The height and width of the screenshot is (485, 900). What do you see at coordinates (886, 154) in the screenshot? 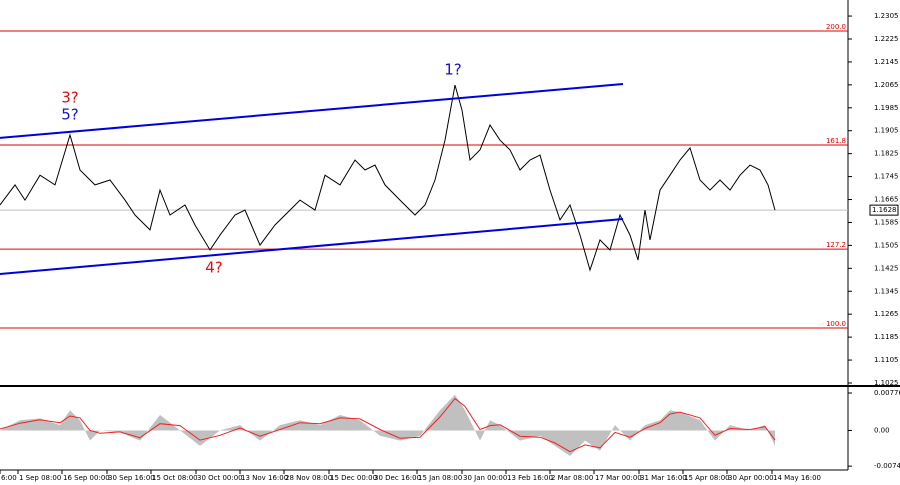
I see `y-tick-label: 1.1825` at bounding box center [886, 154].